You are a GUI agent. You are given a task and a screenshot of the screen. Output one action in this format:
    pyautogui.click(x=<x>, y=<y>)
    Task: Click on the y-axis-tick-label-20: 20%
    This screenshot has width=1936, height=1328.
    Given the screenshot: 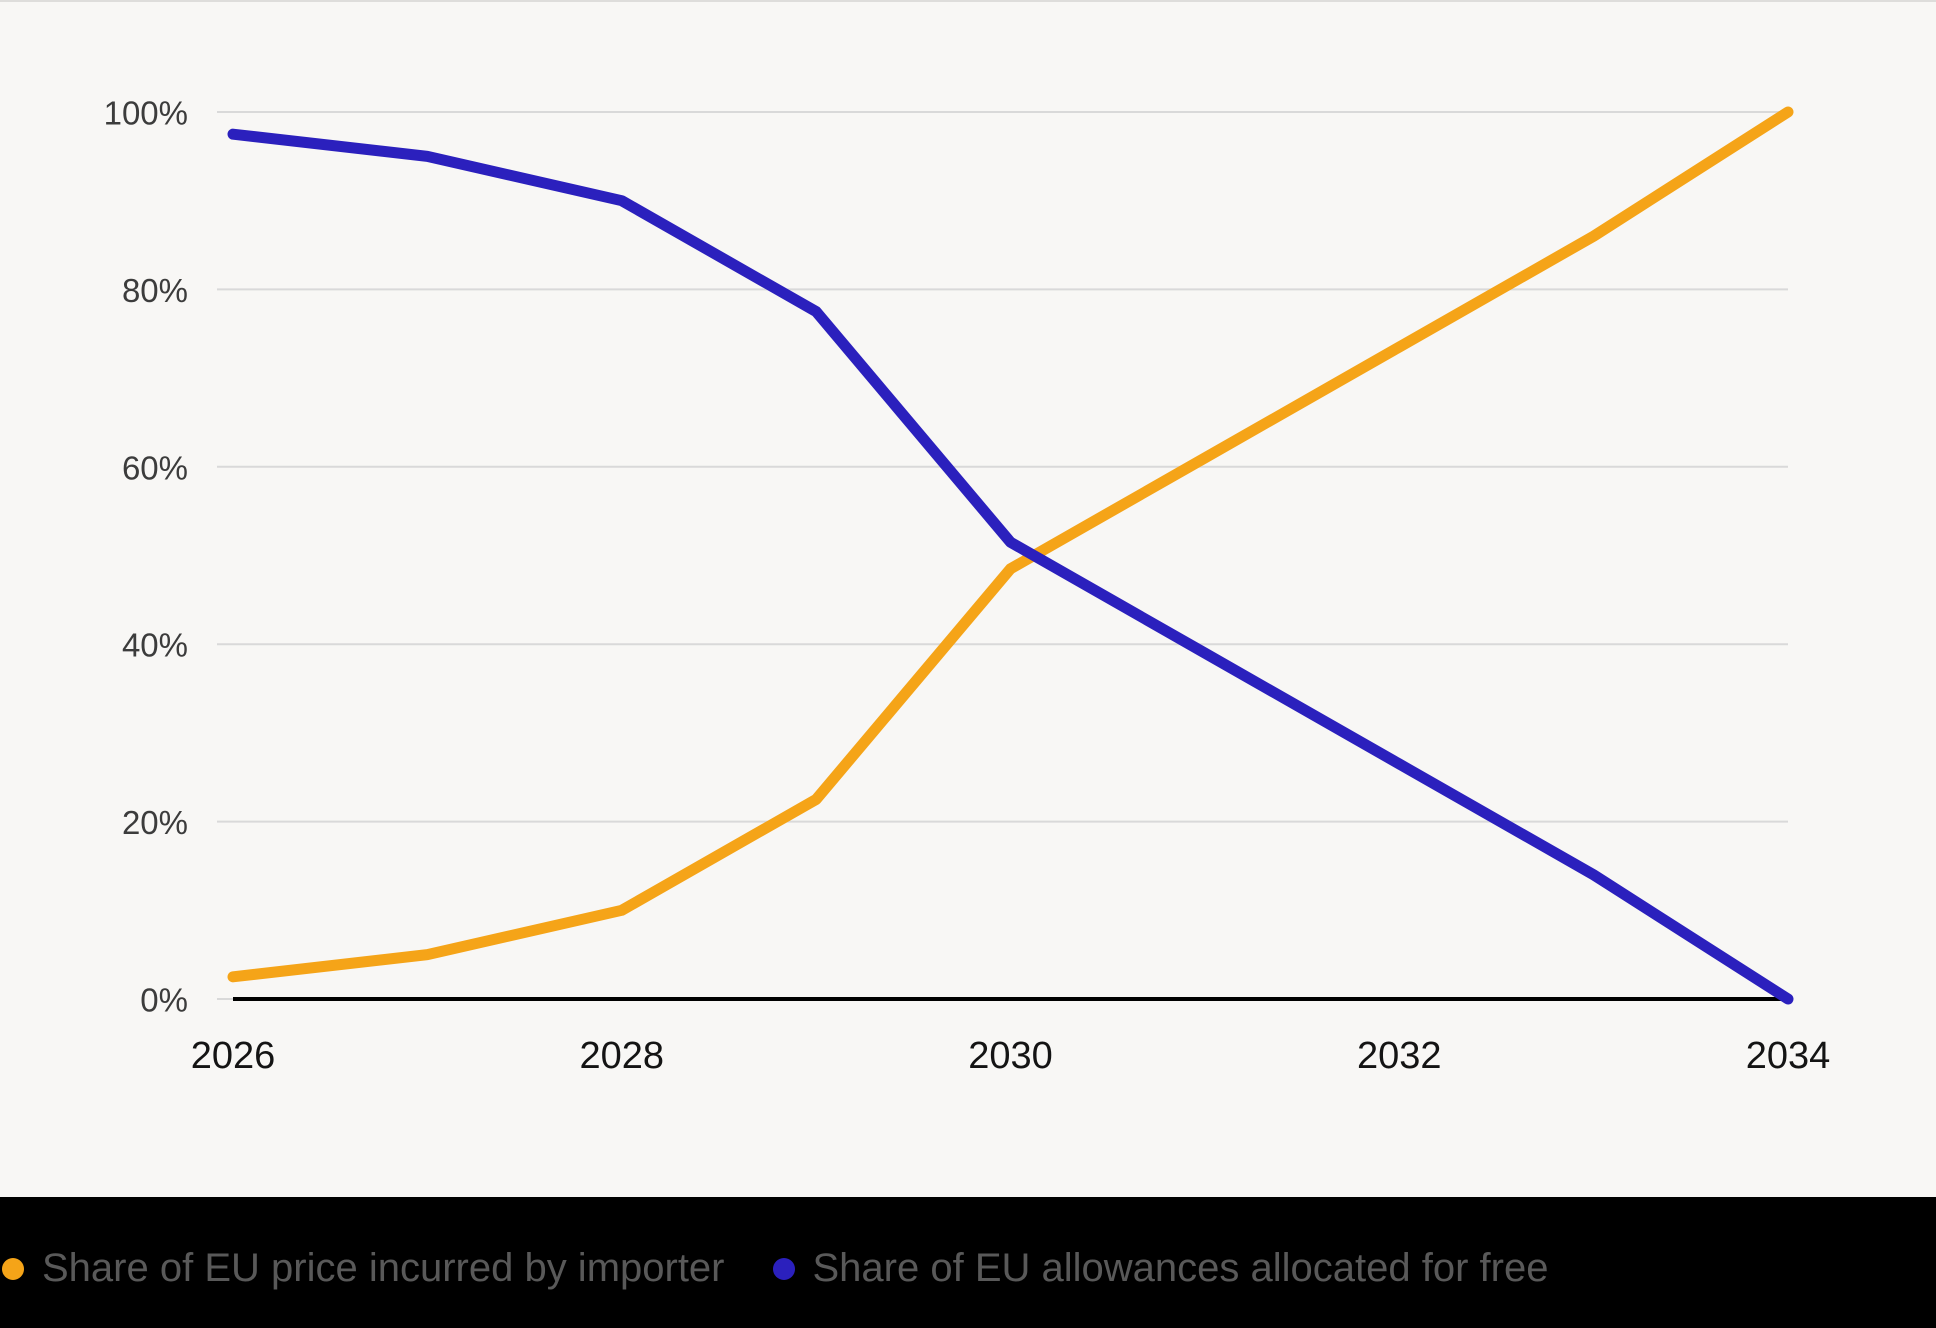 What is the action you would take?
    pyautogui.click(x=155, y=822)
    